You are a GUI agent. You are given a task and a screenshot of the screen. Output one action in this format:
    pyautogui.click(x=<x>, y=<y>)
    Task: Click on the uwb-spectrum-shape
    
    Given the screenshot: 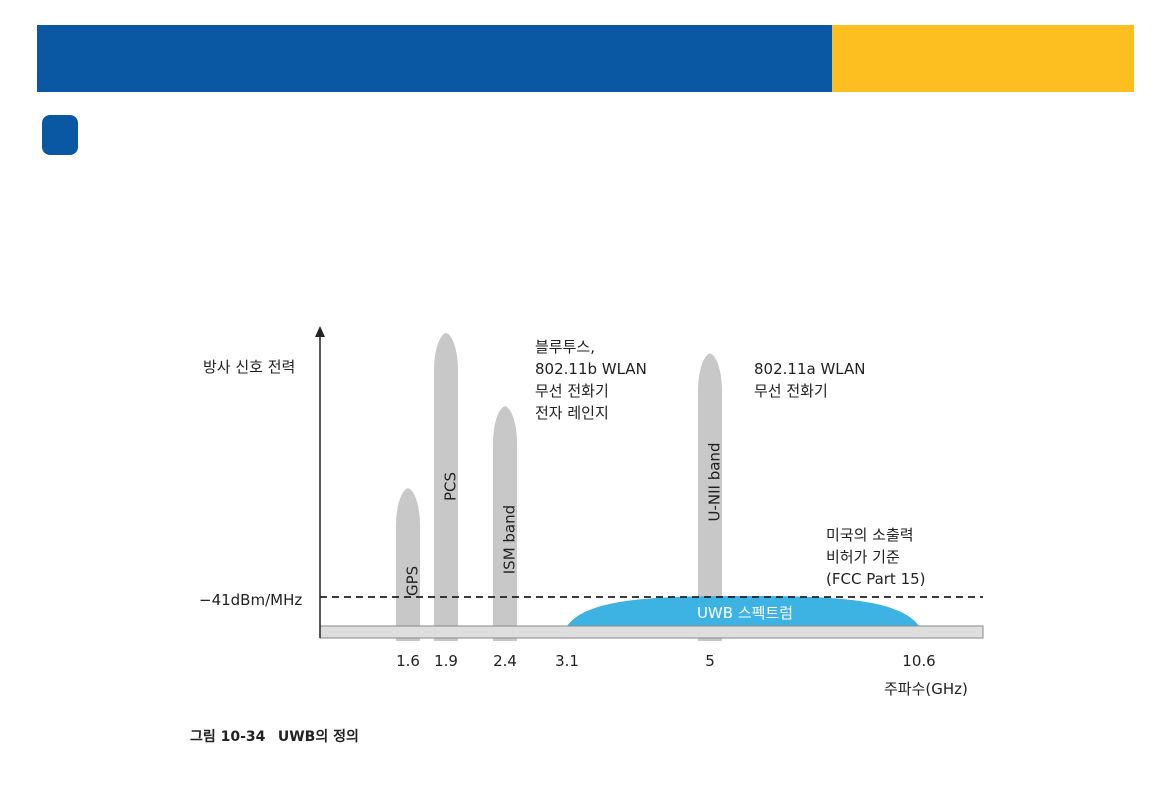 What is the action you would take?
    pyautogui.click(x=743, y=611)
    